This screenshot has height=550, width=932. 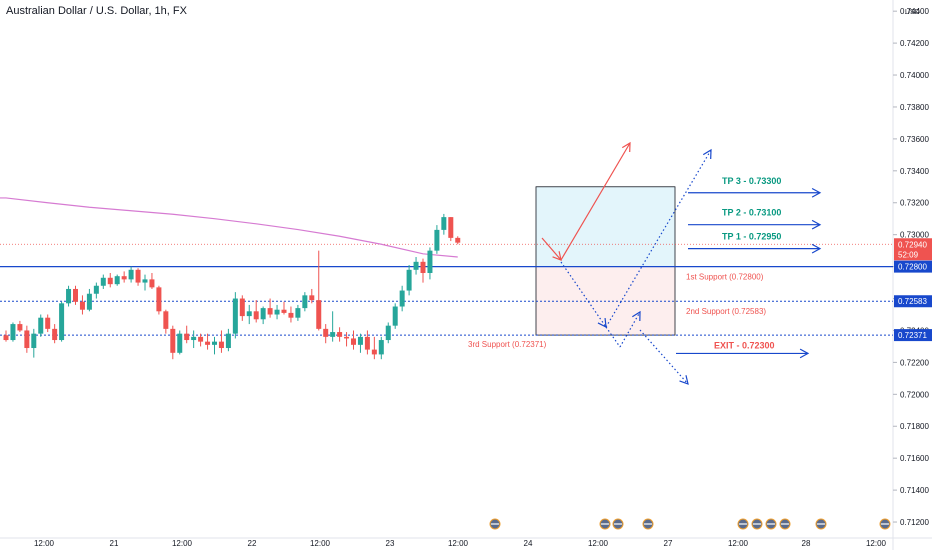 What do you see at coordinates (636, 316) in the screenshot?
I see `bounce-arrow-head` at bounding box center [636, 316].